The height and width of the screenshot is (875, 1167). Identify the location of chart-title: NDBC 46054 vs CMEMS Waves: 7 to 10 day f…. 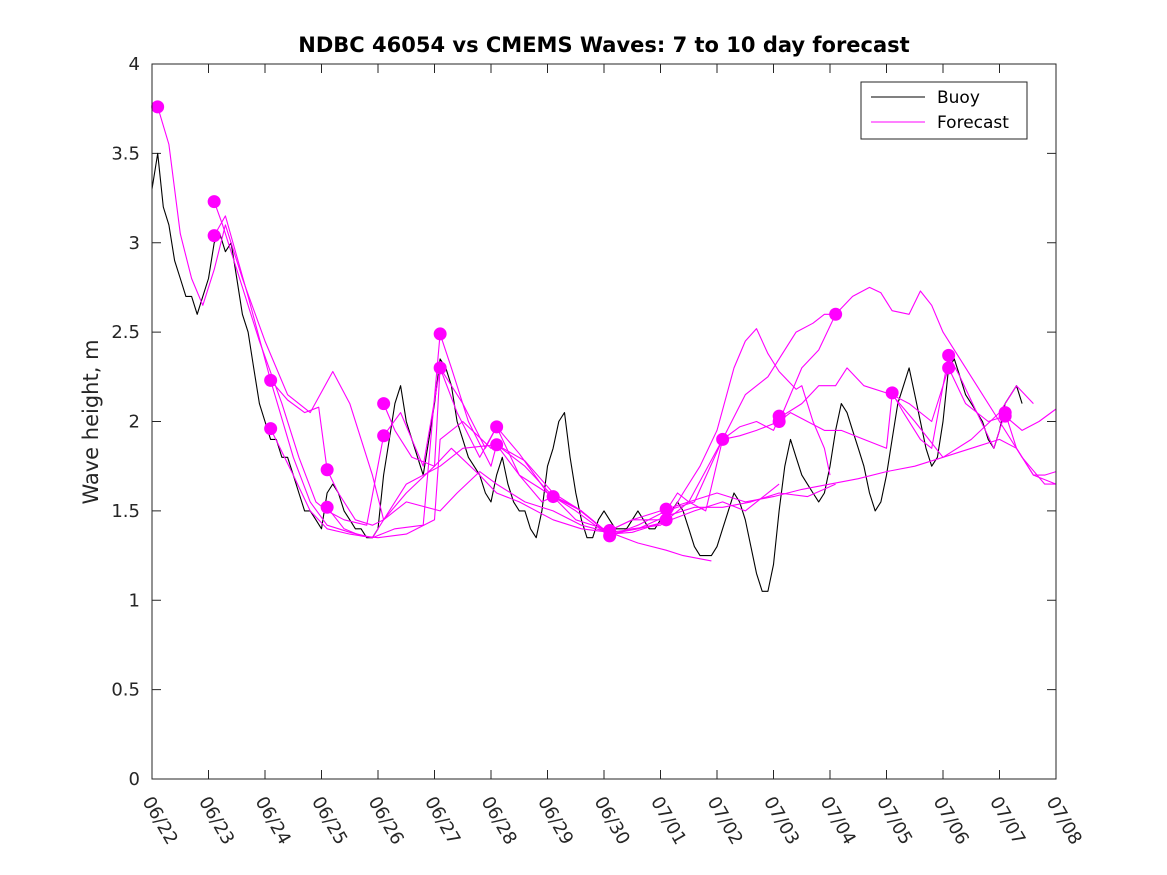
(603, 45).